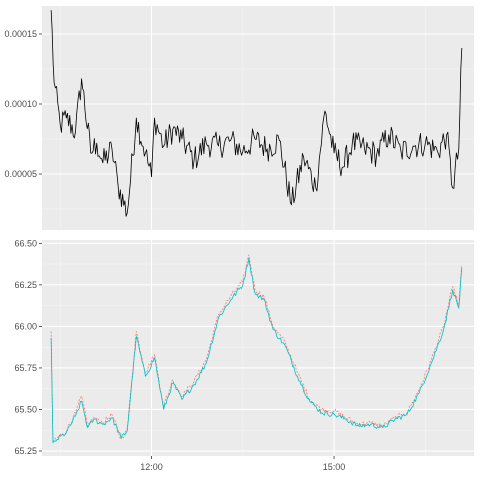 This screenshot has height=480, width=480. Describe the element at coordinates (20, 34) in the screenshot. I see `y-tick-label: 0.00015` at that location.